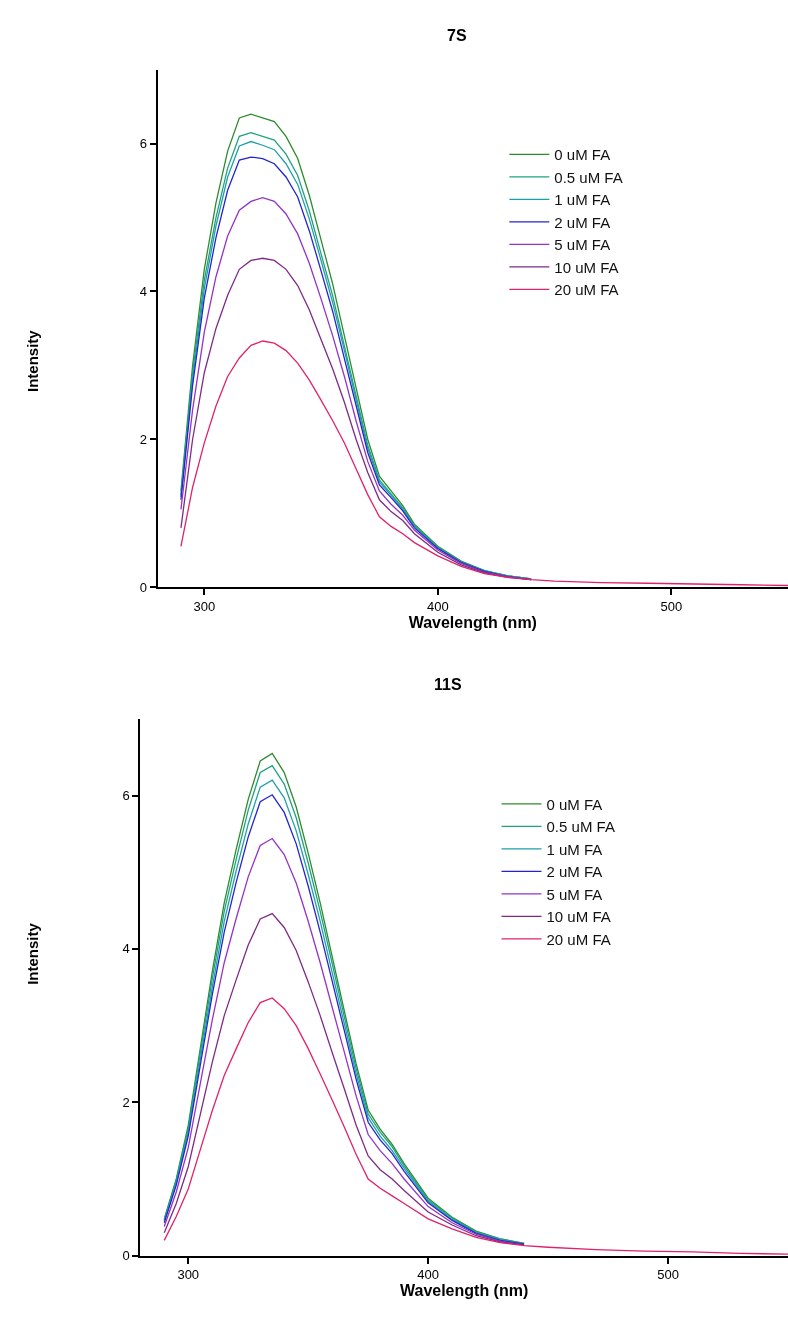 This screenshot has height=1327, width=788. What do you see at coordinates (457, 35) in the screenshot?
I see `chart-title: 7S` at bounding box center [457, 35].